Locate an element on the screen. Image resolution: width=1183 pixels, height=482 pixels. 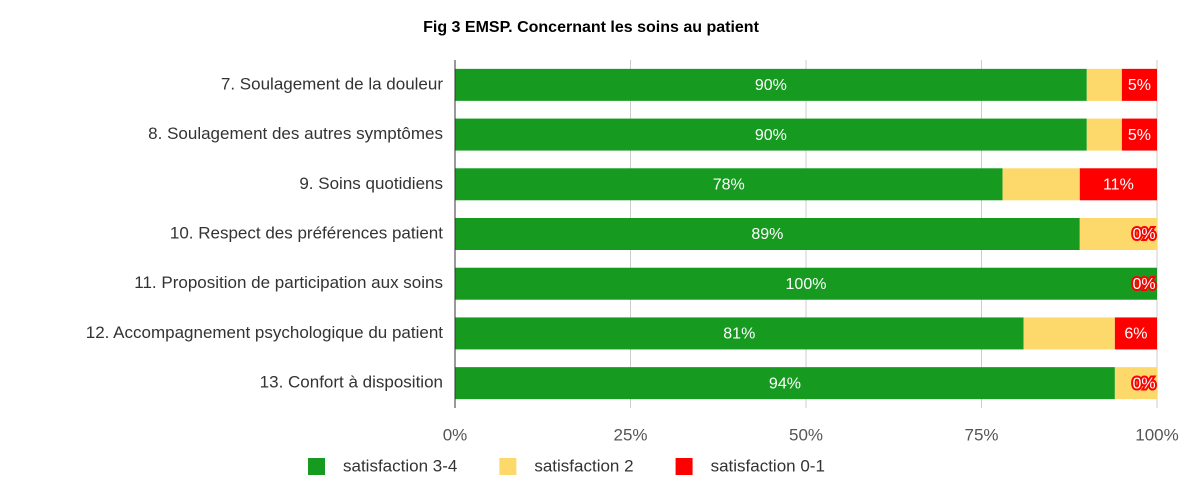
data-label: 78% is located at coordinates (729, 185).